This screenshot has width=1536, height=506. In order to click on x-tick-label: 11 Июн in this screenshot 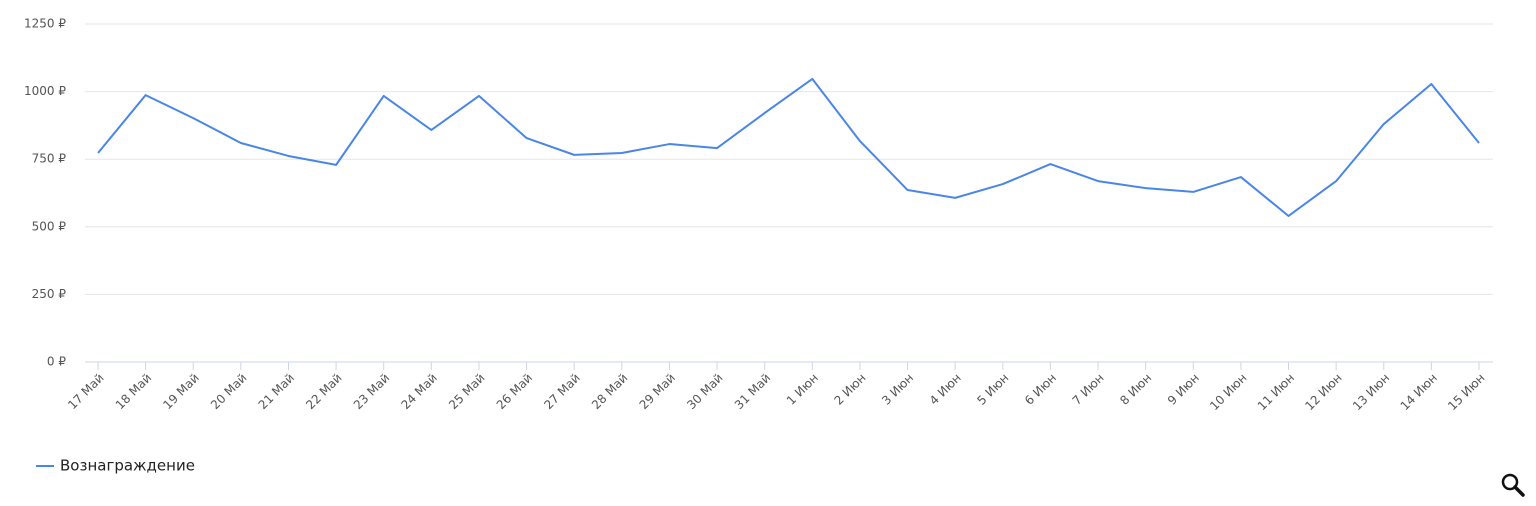, I will do `click(1276, 392)`.